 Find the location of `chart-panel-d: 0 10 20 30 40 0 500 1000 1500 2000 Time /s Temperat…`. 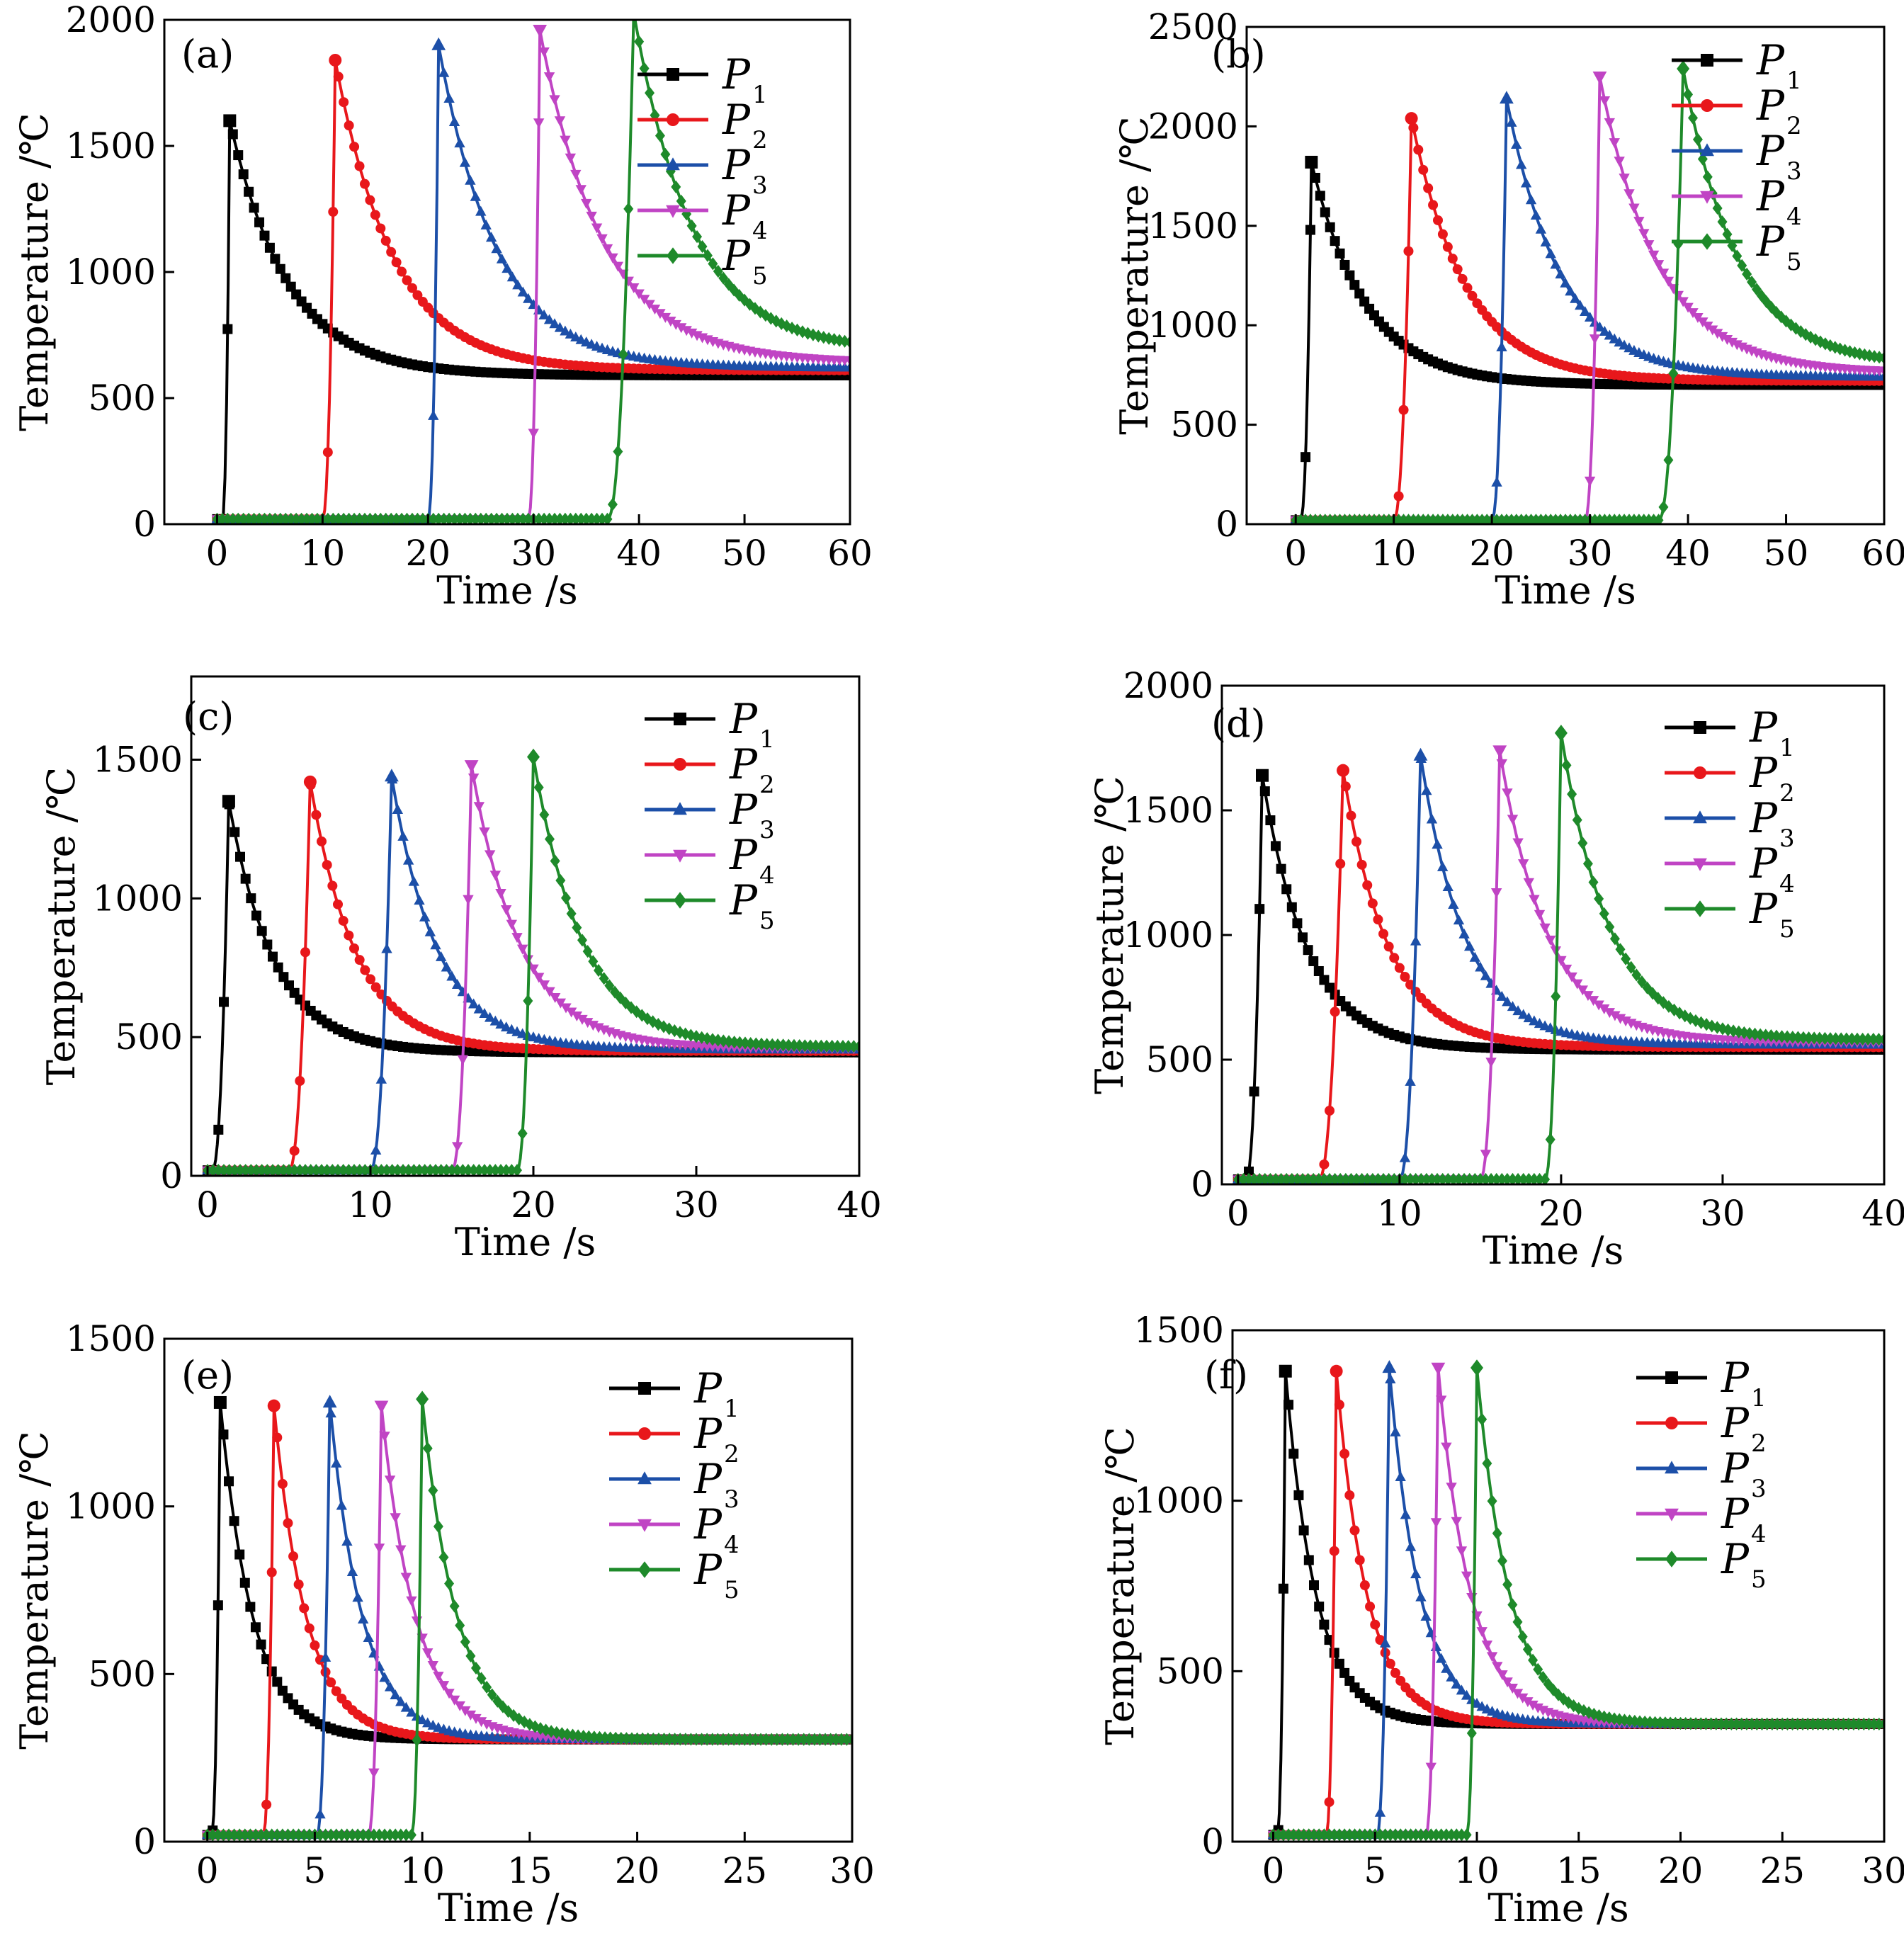

chart-panel-d: 0 10 20 30 40 0 500 1000 1500 2000 Time /s Temperat… is located at coordinates (1496, 969).